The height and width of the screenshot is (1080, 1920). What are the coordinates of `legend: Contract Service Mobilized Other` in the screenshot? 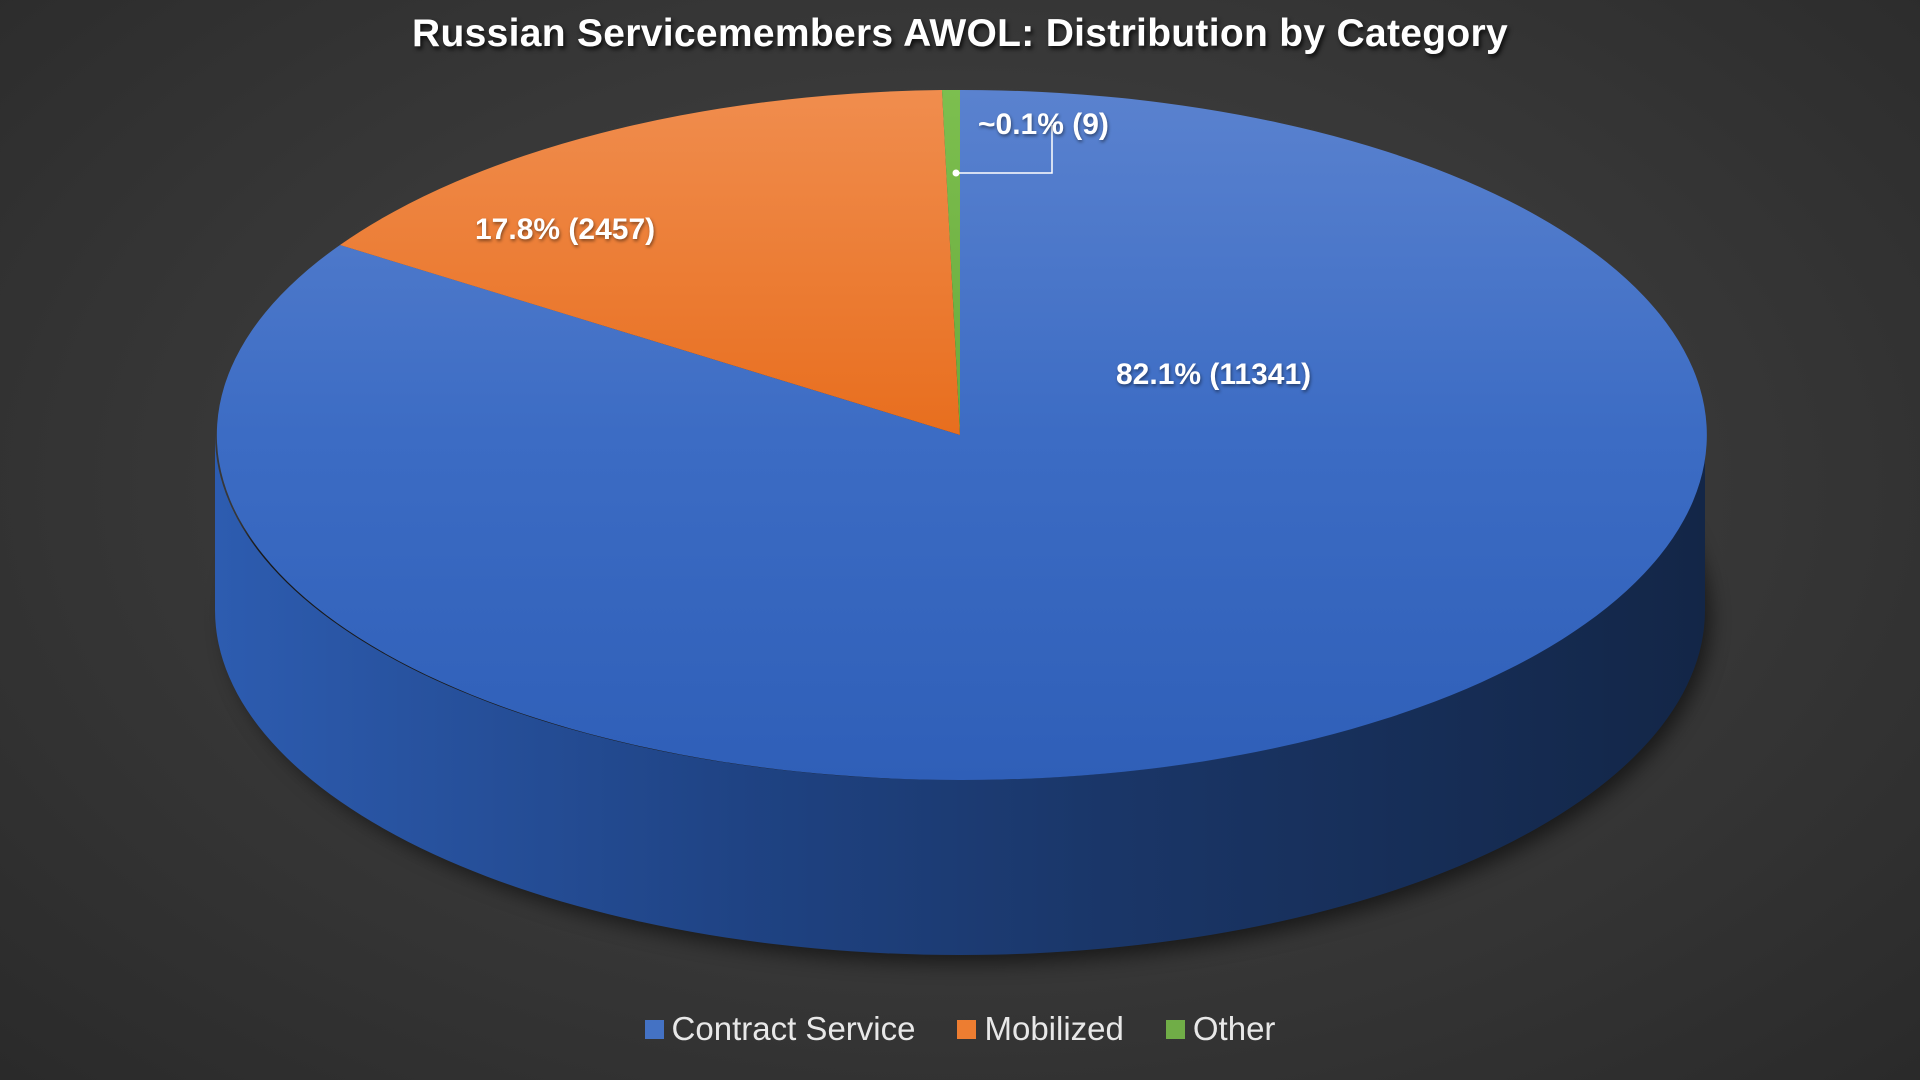 It's located at (960, 1029).